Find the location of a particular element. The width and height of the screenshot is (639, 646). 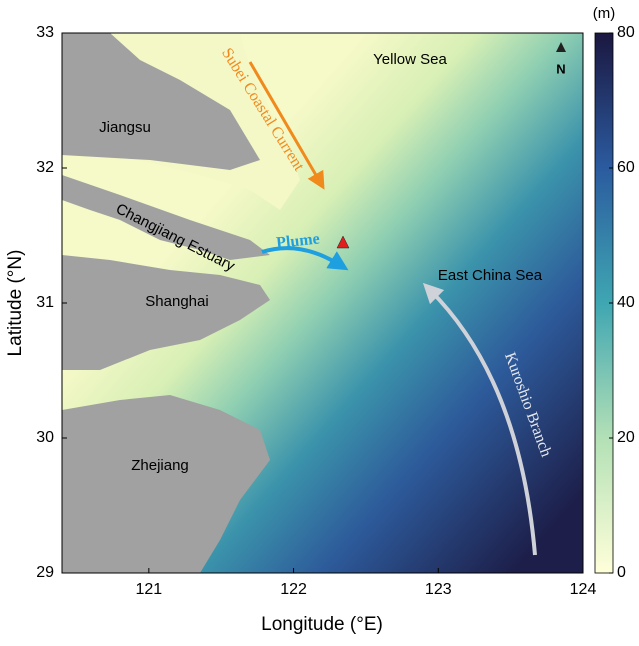

y-tick-label: 32 is located at coordinates (45, 167).